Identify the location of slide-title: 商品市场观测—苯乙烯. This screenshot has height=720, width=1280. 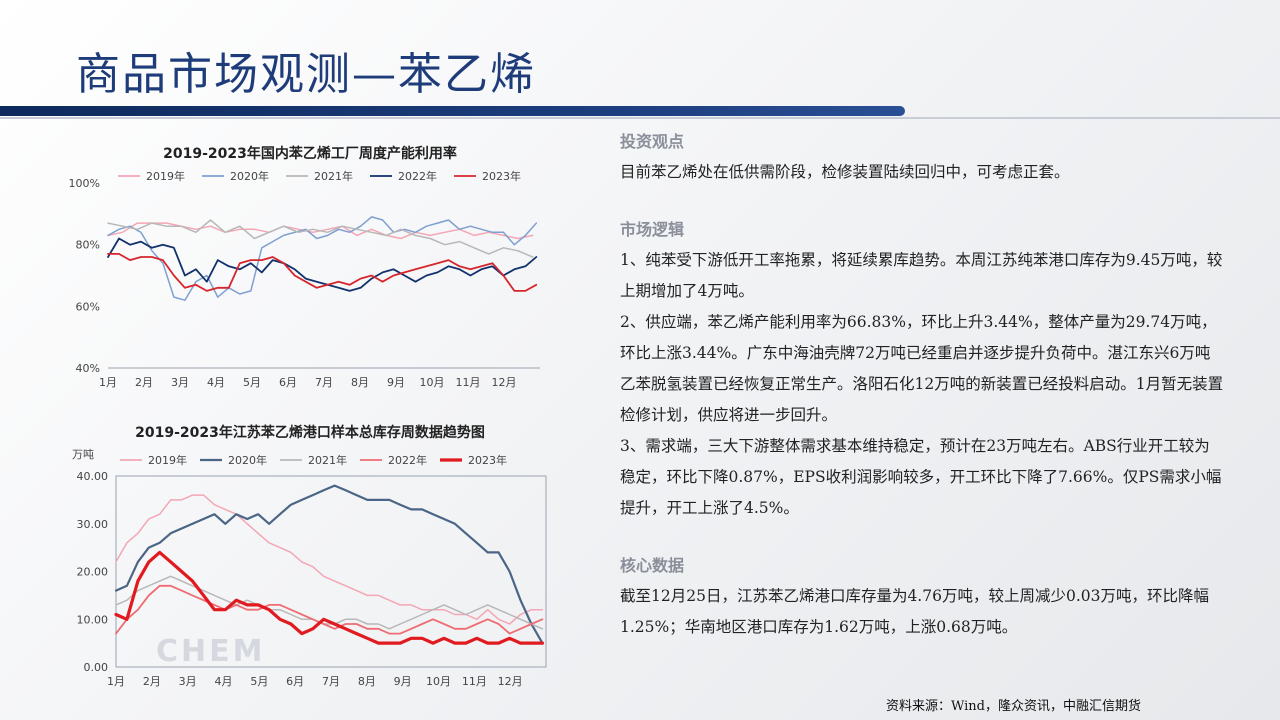
(306, 74).